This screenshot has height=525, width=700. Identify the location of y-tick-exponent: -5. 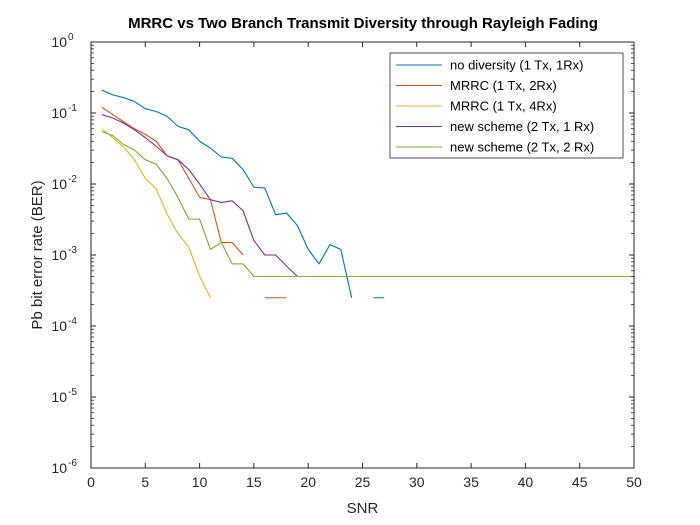
(72, 392).